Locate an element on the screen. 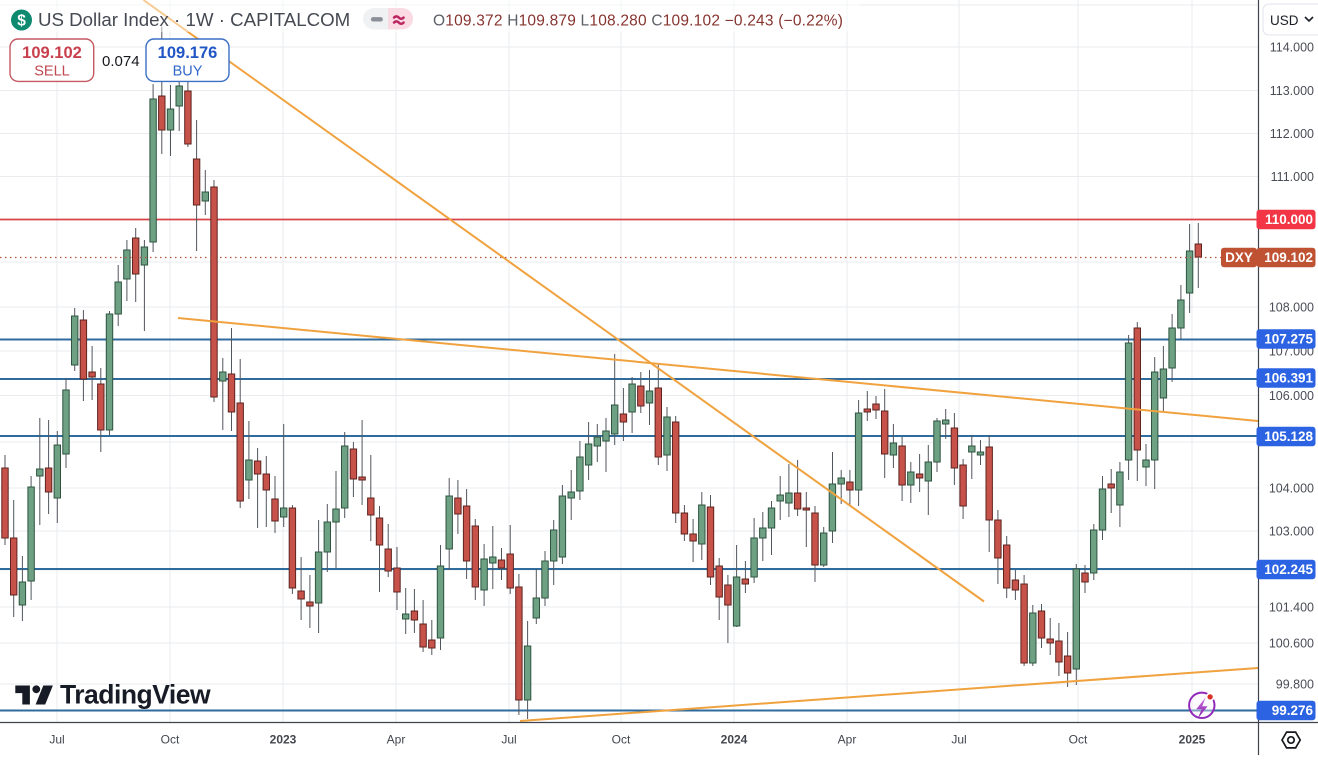 Image resolution: width=1318 pixels, height=760 pixels. svg-text: 99.800 is located at coordinates (1295, 685).